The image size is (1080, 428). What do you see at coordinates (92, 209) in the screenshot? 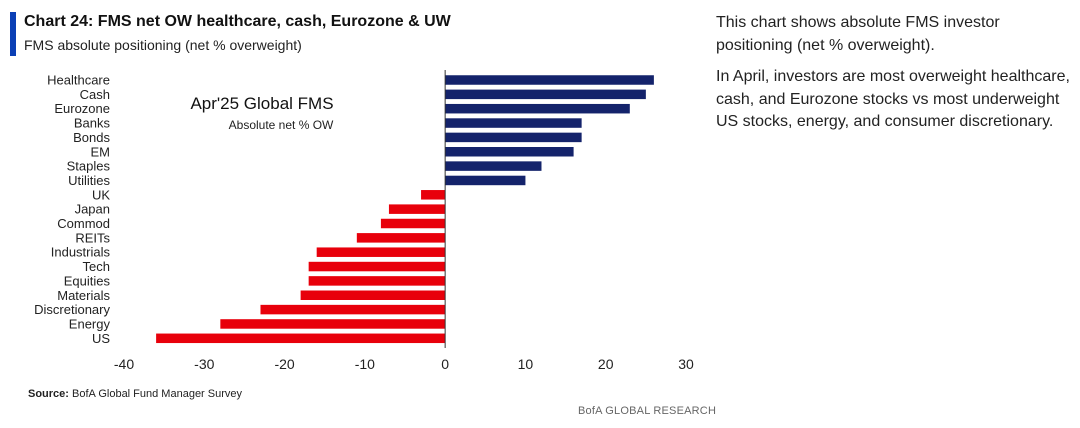
I see `category-label: Japan` at bounding box center [92, 209].